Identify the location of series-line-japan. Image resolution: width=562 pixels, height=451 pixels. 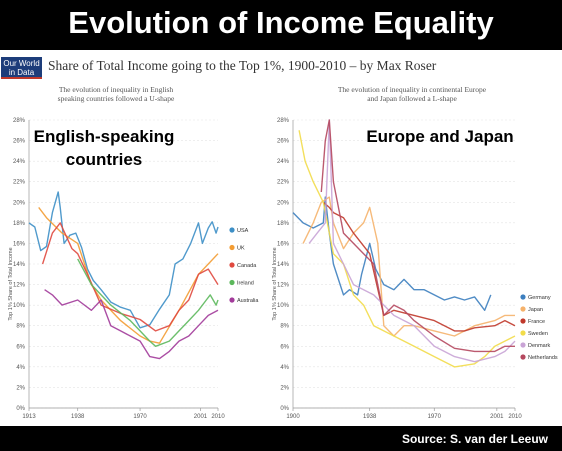
(408, 266).